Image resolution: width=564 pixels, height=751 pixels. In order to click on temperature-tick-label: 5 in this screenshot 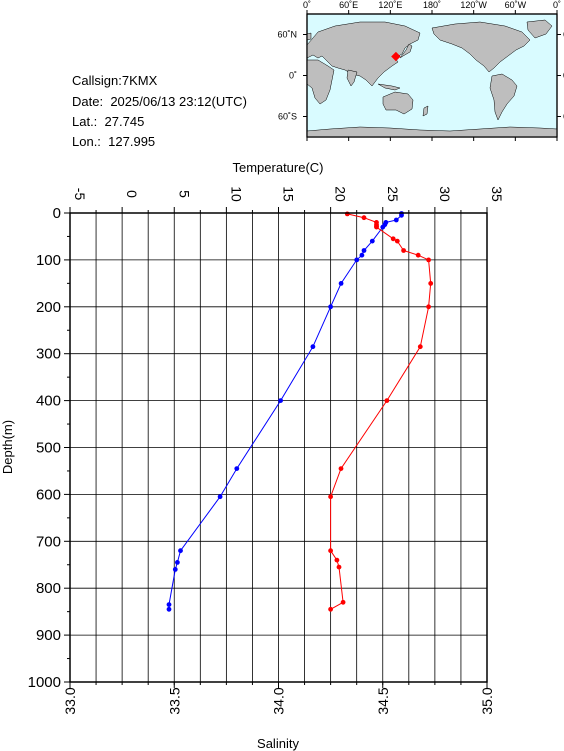, I will do `click(184, 194)`.